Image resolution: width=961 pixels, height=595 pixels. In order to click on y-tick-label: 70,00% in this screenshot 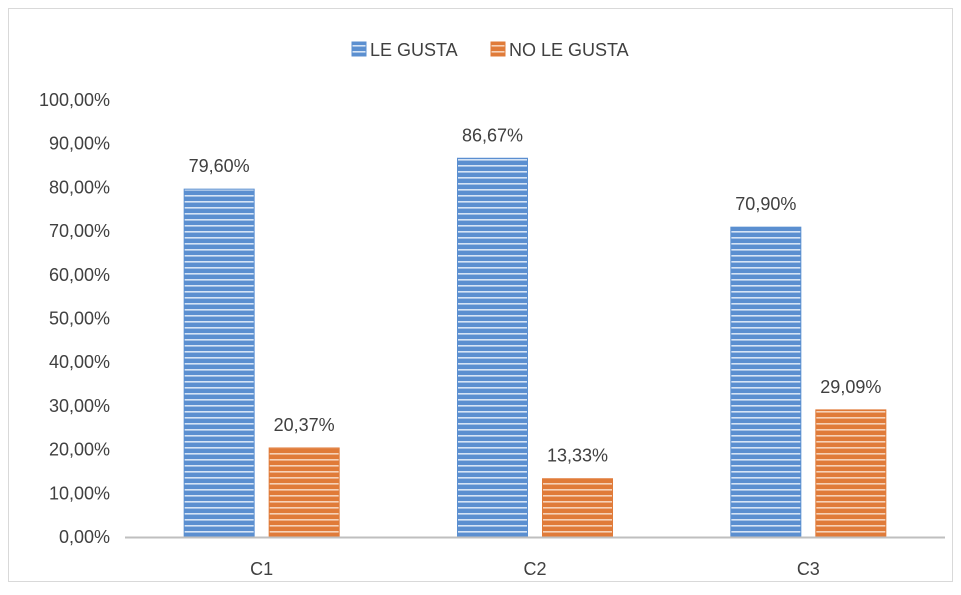, I will do `click(79, 231)`.